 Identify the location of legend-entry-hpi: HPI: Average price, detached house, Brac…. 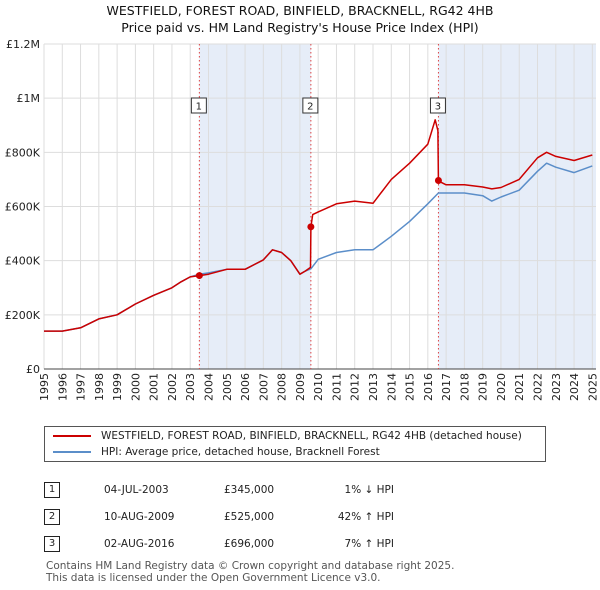
(216, 452).